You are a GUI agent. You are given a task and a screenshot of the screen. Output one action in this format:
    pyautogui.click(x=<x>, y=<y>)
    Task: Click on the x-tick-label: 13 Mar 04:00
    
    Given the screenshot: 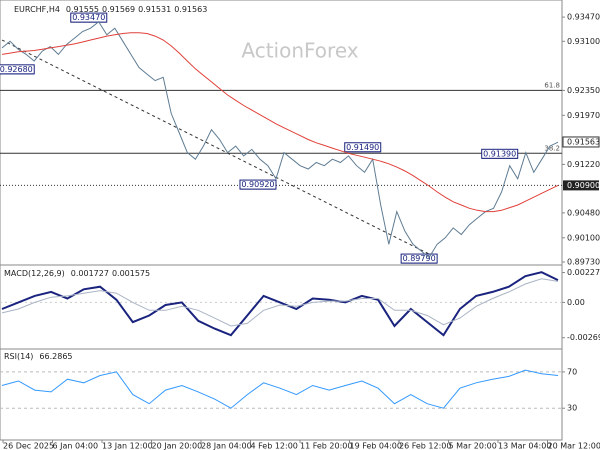 What is the action you would take?
    pyautogui.click(x=524, y=446)
    